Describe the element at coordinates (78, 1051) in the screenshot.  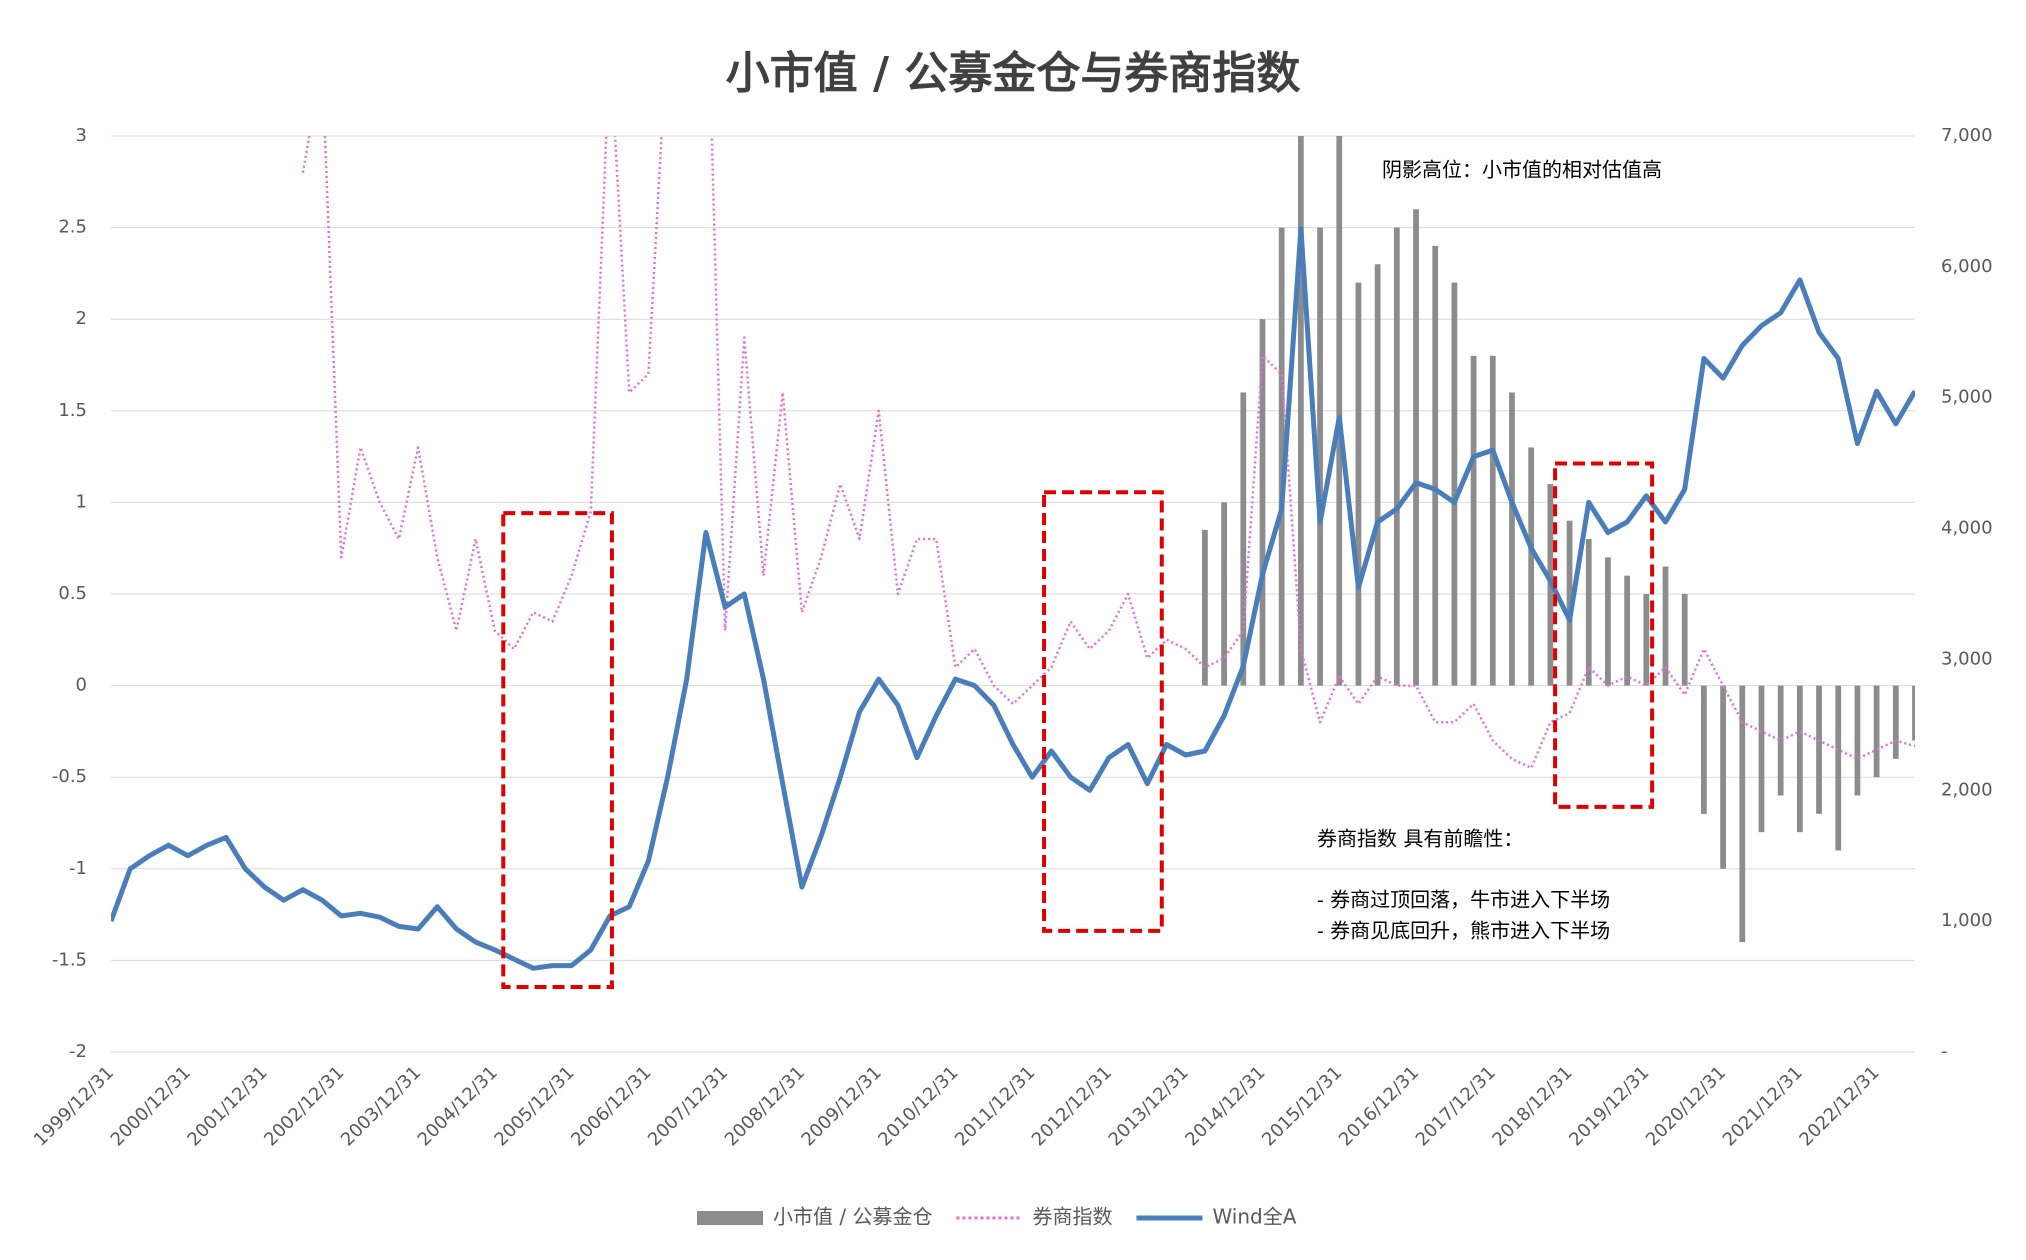
I see `y-tick-label: -2` at that location.